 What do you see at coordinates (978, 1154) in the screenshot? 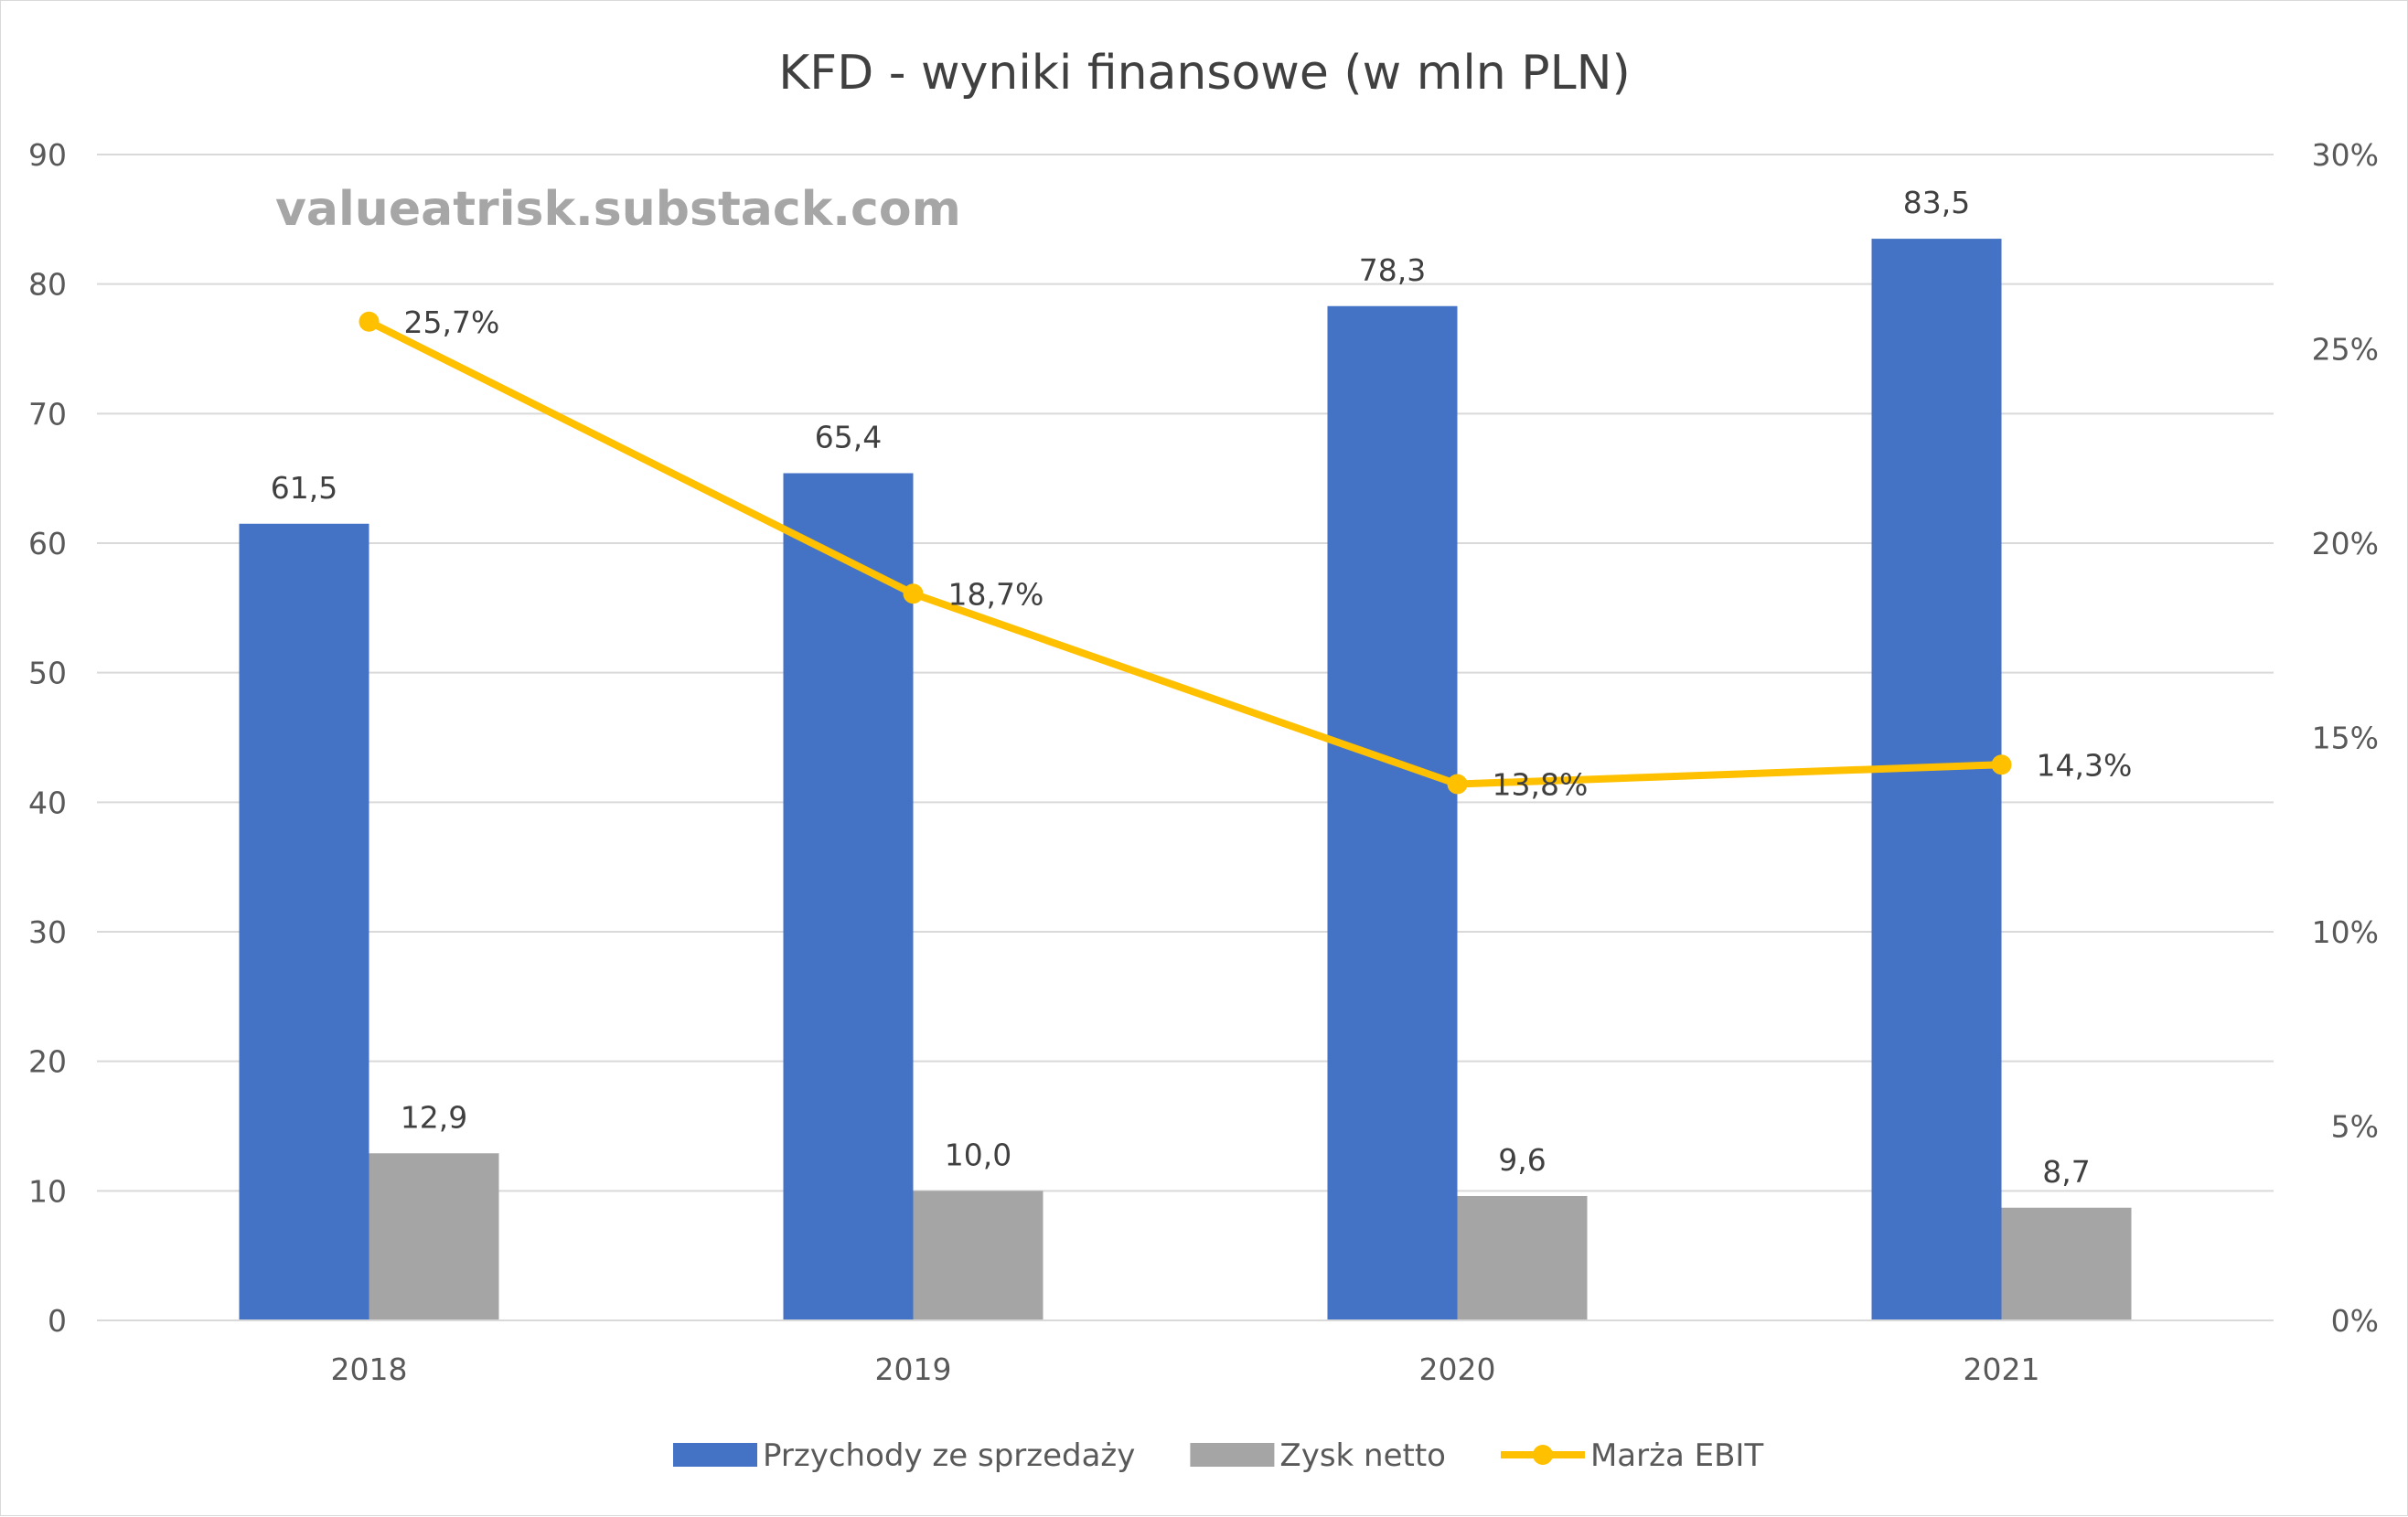
I see `bar-data-label: 10,0` at bounding box center [978, 1154].